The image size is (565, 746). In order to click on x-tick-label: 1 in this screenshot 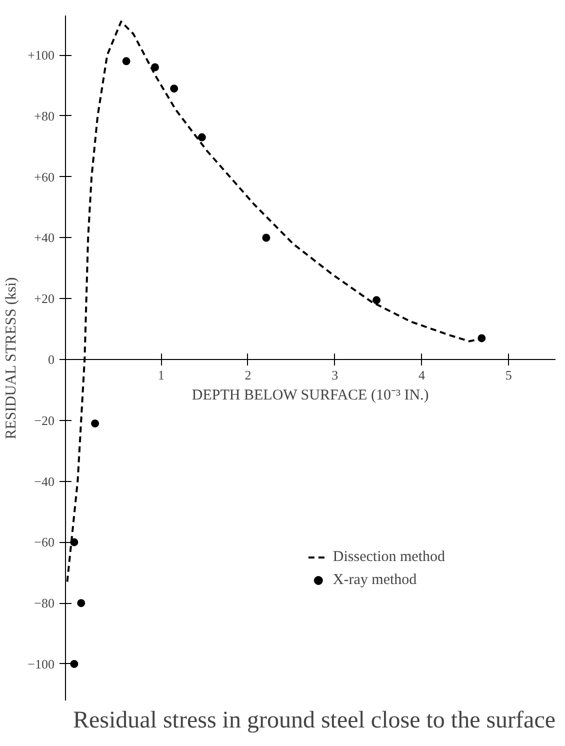, I will do `click(161, 375)`.